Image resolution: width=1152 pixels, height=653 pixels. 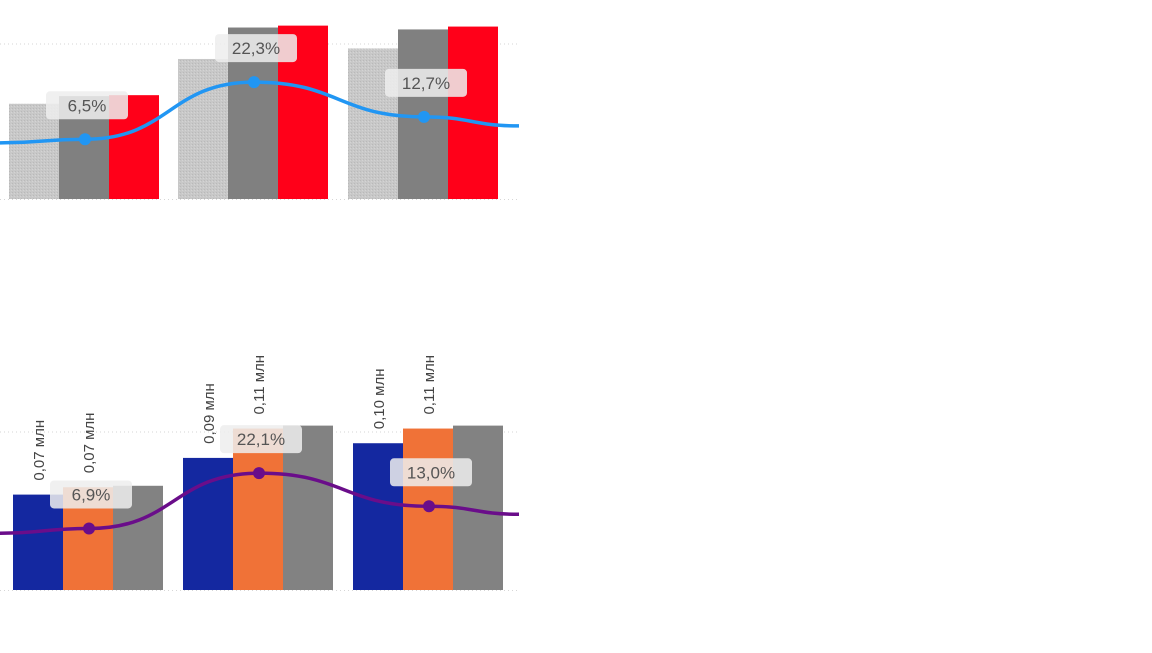 I want to click on line-value-label: 13,0%, so click(x=431, y=472).